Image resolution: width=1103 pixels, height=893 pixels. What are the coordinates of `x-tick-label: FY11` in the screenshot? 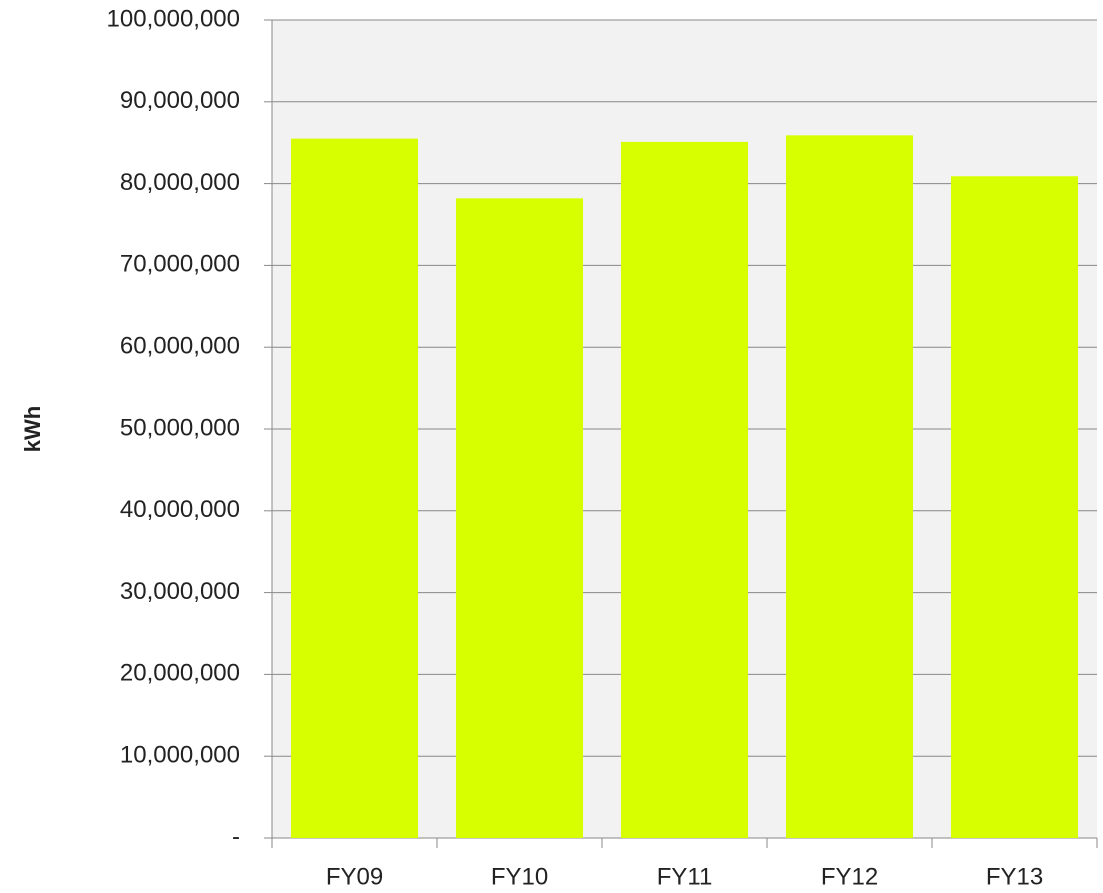 It's located at (685, 876).